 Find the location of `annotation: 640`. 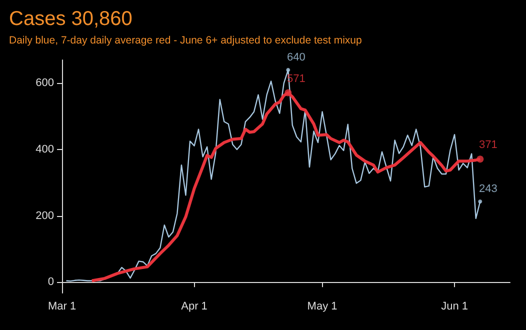

annotation: 640 is located at coordinates (296, 57).